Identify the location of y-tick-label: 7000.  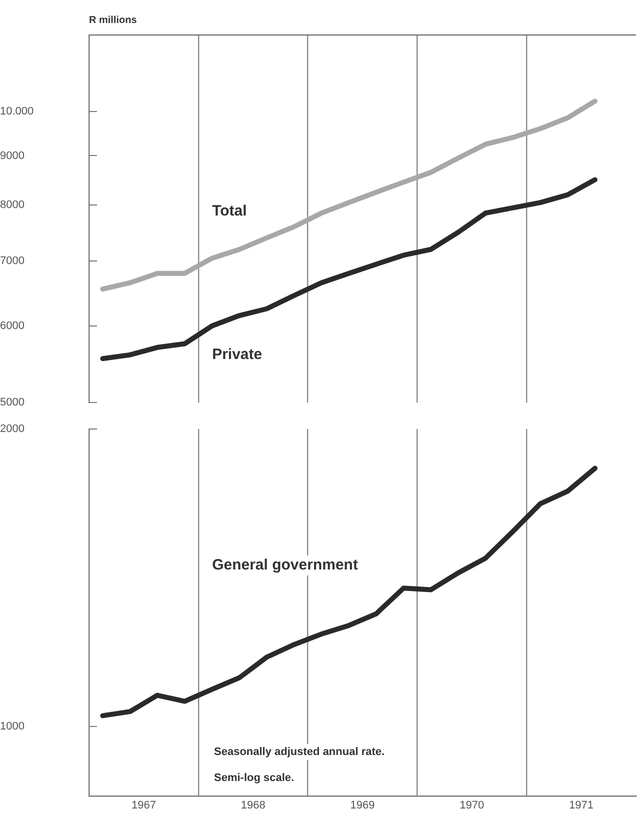
(12, 261).